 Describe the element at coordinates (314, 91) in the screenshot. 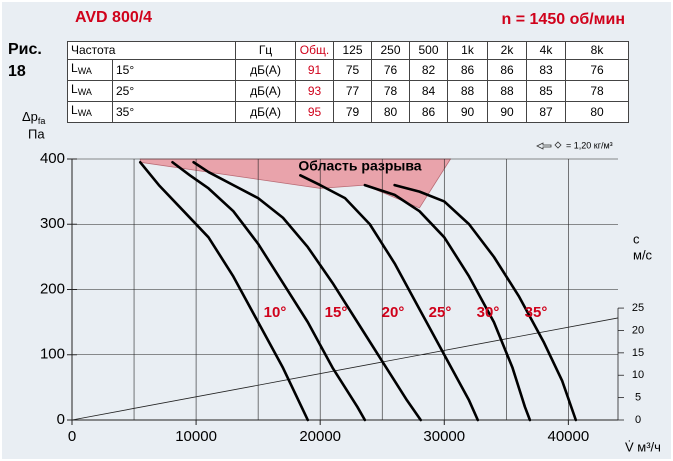

I see `cell: 93` at that location.